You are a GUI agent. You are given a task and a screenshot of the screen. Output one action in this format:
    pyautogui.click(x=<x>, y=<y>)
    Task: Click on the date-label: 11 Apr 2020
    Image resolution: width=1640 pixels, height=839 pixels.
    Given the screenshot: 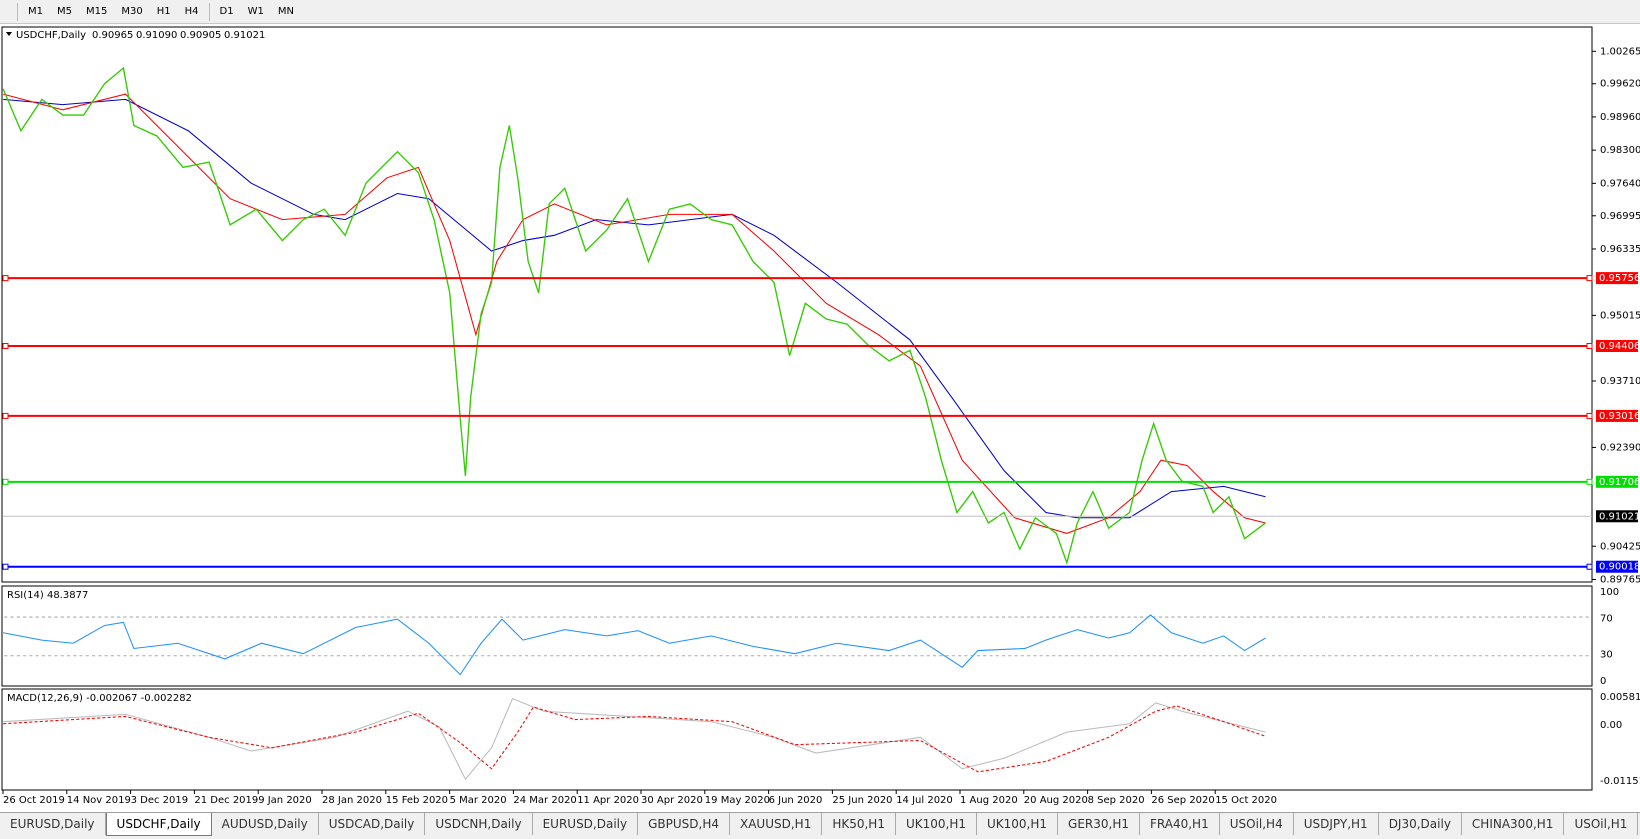 What is the action you would take?
    pyautogui.click(x=608, y=800)
    